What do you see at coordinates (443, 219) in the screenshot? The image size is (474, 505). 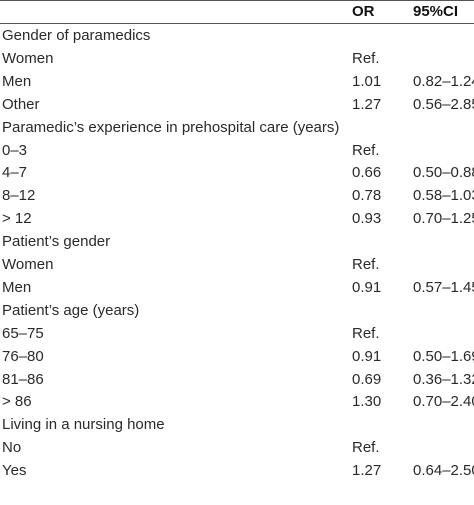 I see `ci-value: 0.70–1.25` at bounding box center [443, 219].